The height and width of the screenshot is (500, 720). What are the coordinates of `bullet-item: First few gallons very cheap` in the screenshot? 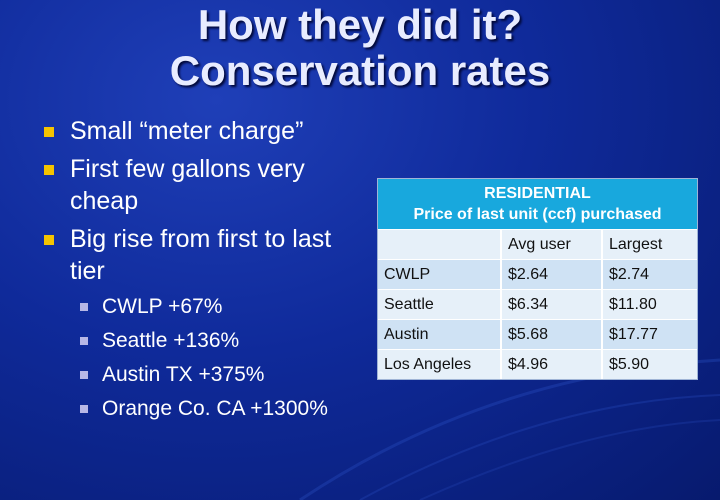 It's located at (199, 185).